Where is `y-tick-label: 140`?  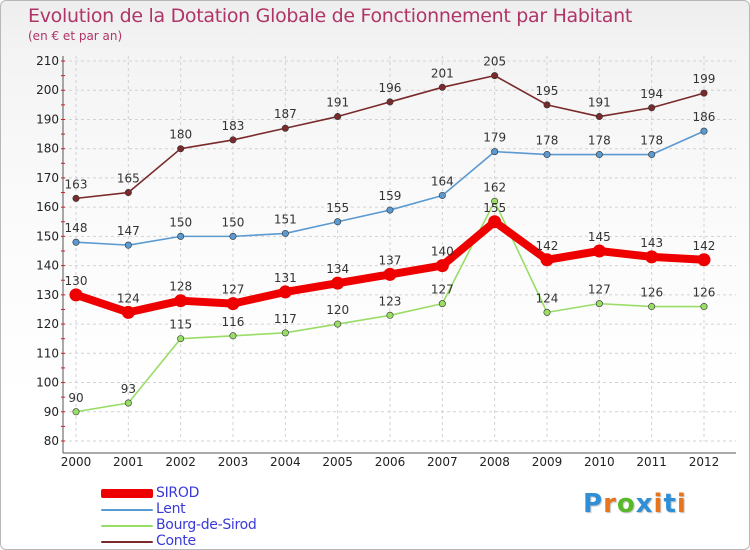
y-tick-label: 140 is located at coordinates (47, 266).